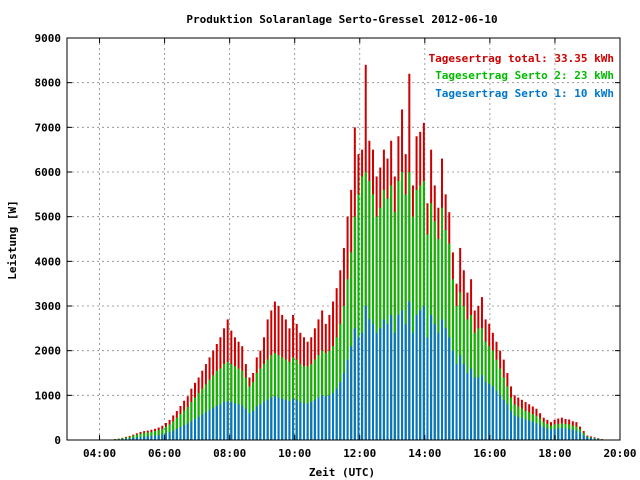 The image size is (640, 480). What do you see at coordinates (48, 306) in the screenshot?
I see `y-tick-label: 3000` at bounding box center [48, 306].